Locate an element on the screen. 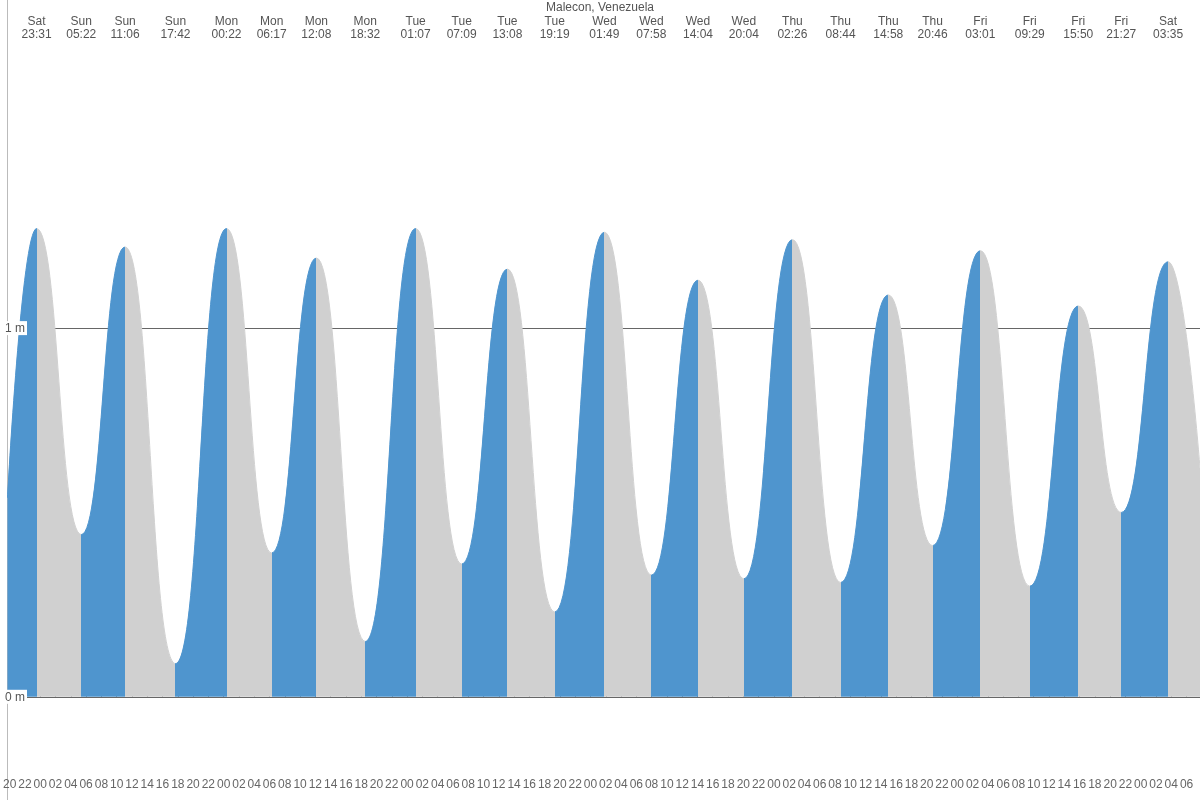 This screenshot has height=800, width=1200. annotation: Fri 15:50 is located at coordinates (1078, 27).